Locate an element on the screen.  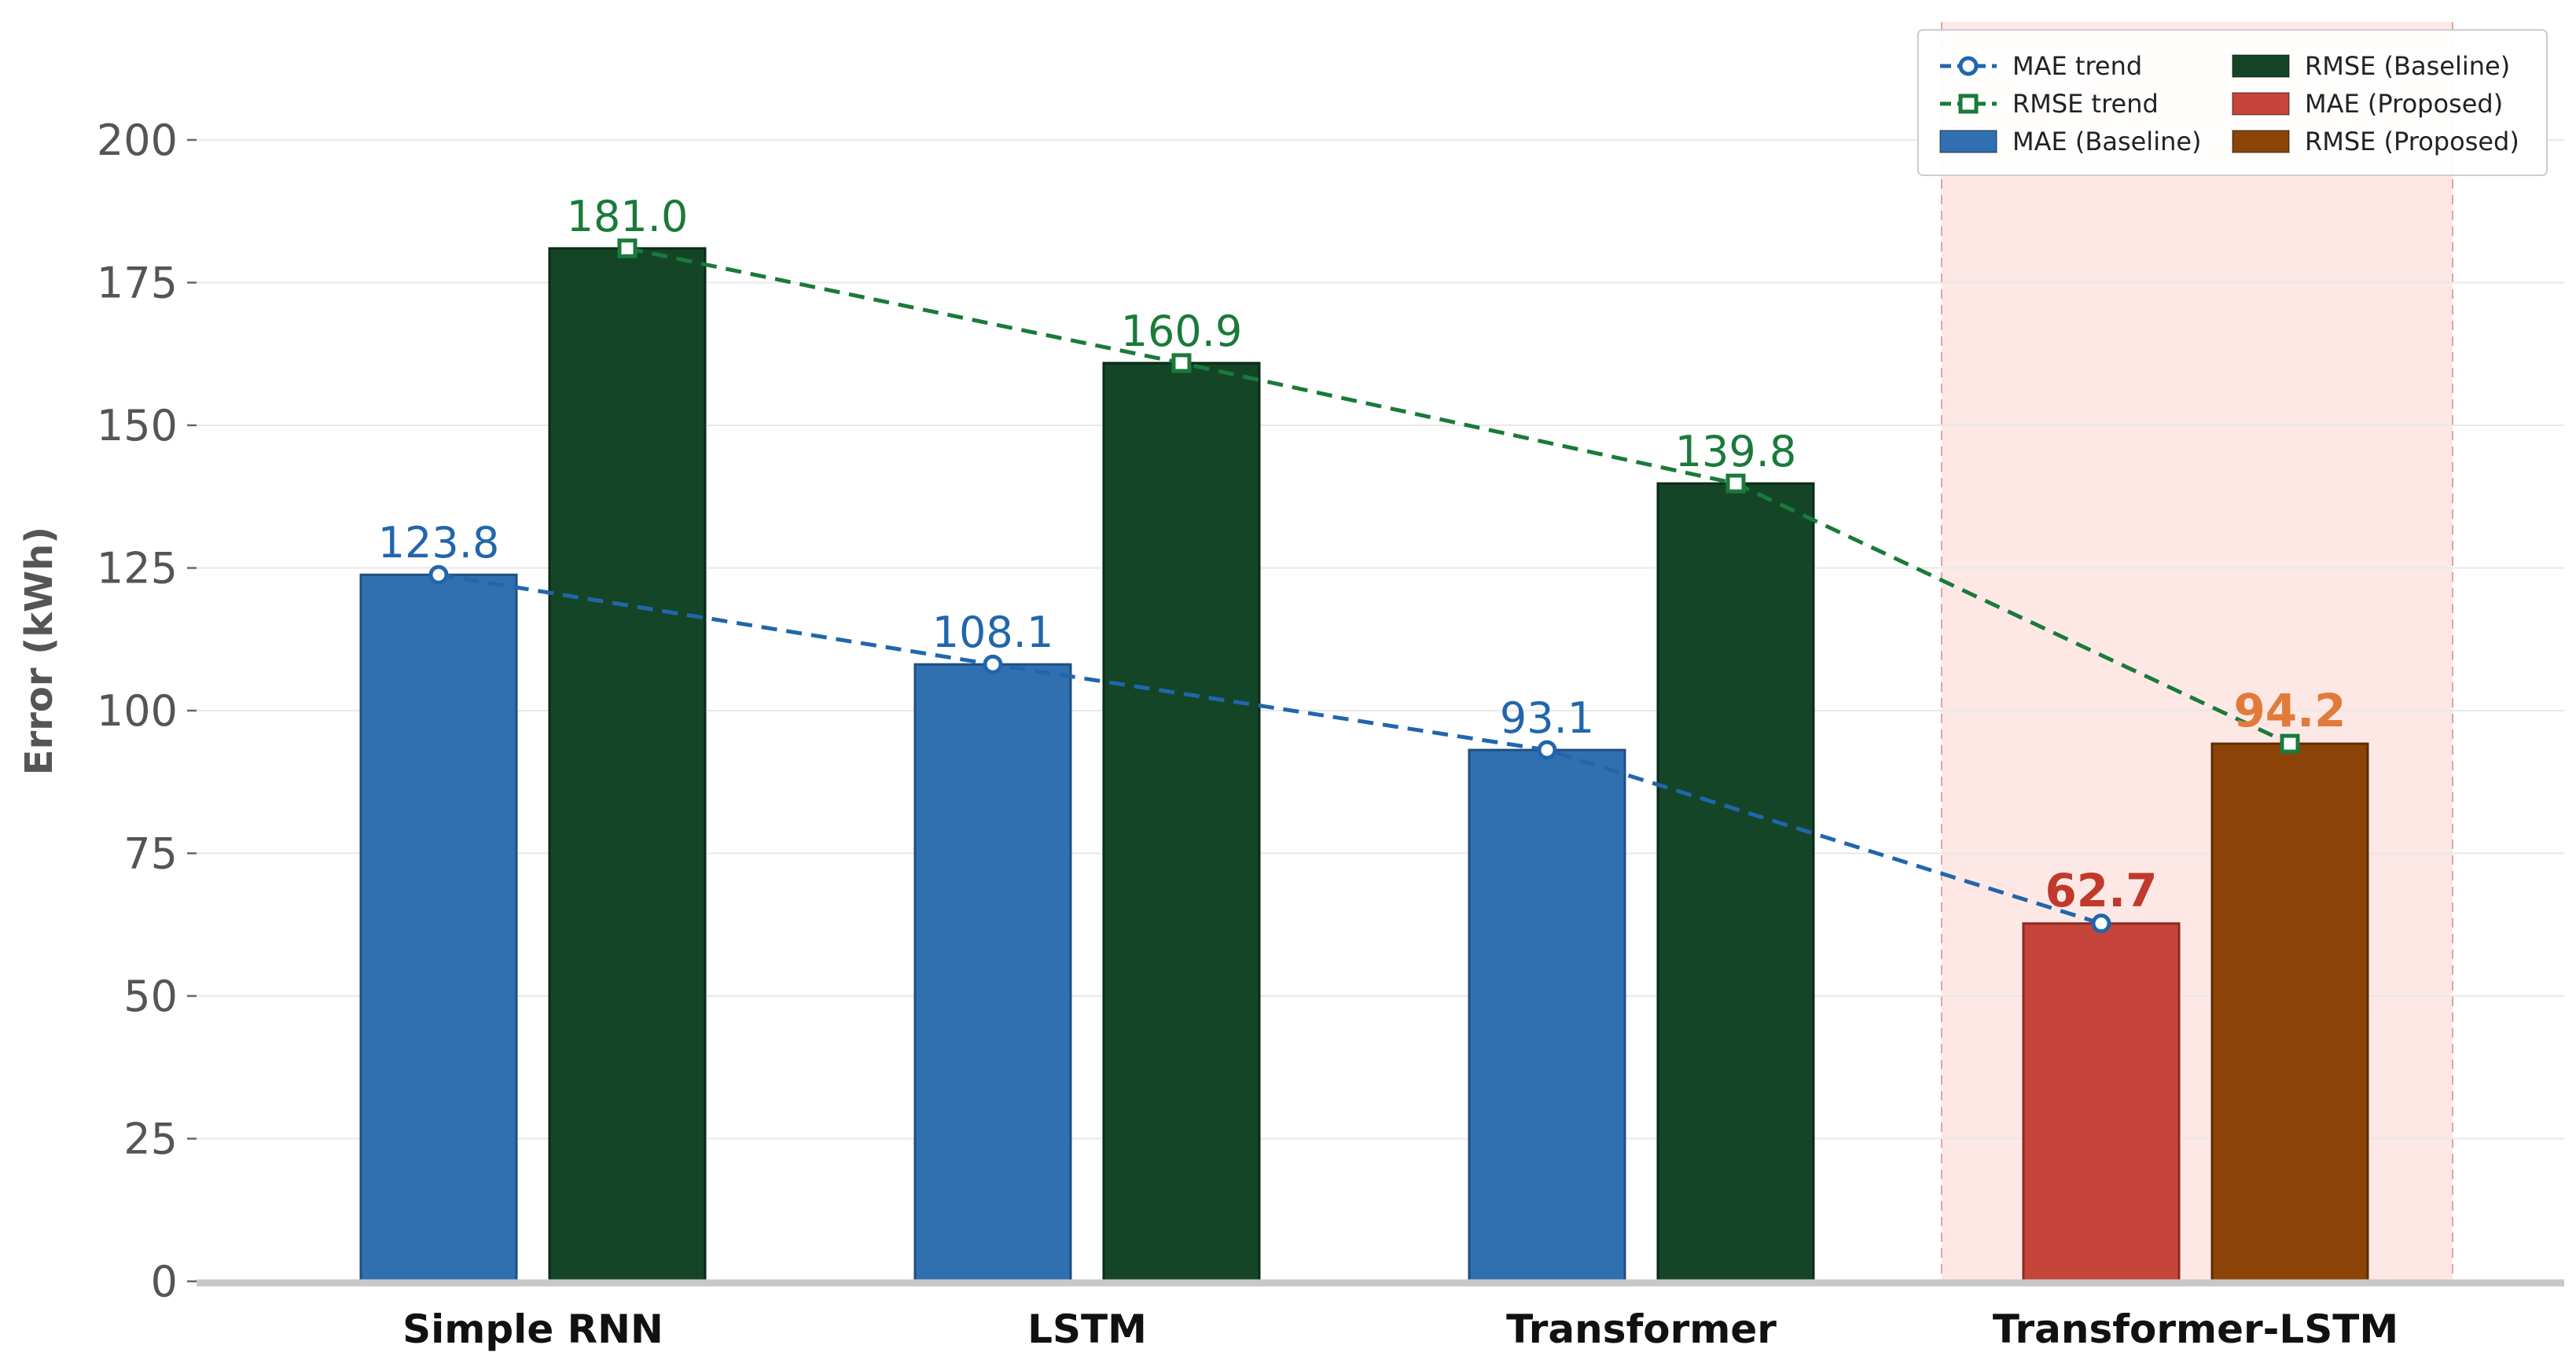
data-label-rmse-transformer-lstm: 94.2 is located at coordinates (2289, 710).